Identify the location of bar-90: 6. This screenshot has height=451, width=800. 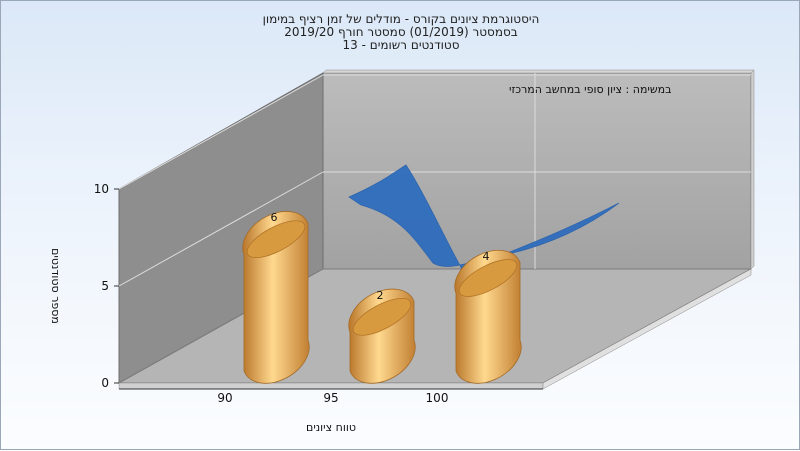
(276, 297).